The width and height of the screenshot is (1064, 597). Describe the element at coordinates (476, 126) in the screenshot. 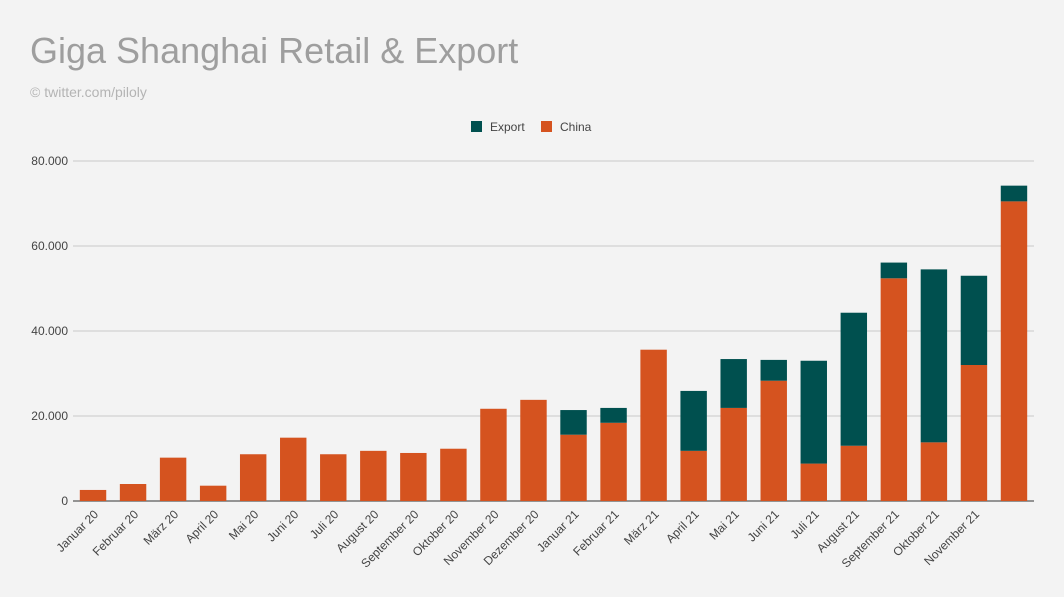

I see `legend-swatch-export` at that location.